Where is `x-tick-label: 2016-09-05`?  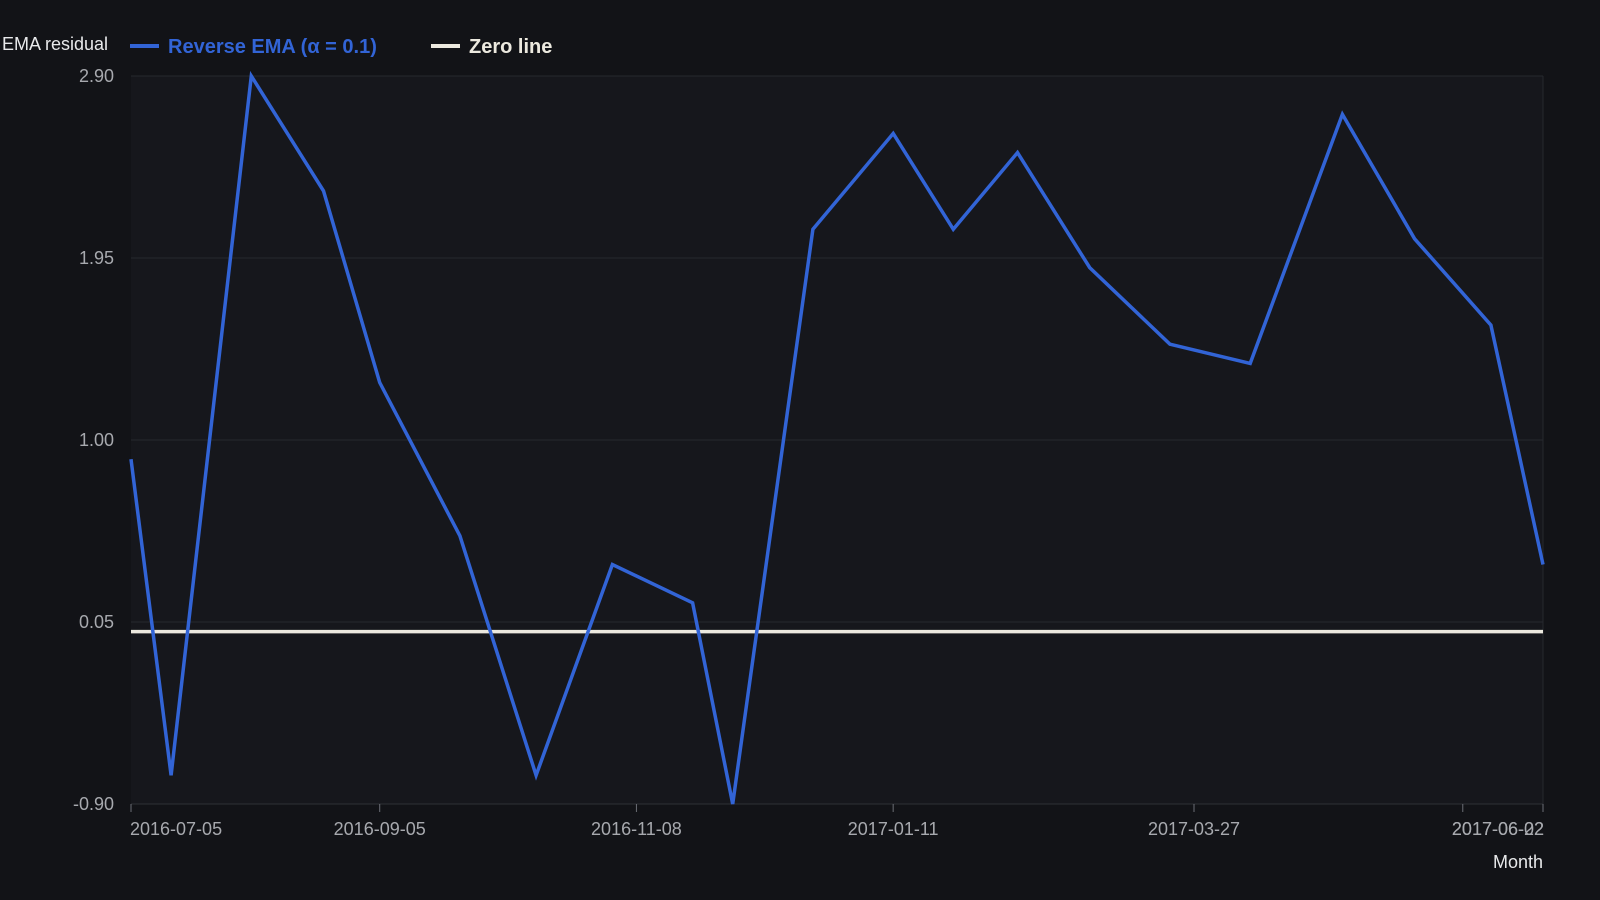 x-tick-label: 2016-09-05 is located at coordinates (380, 829).